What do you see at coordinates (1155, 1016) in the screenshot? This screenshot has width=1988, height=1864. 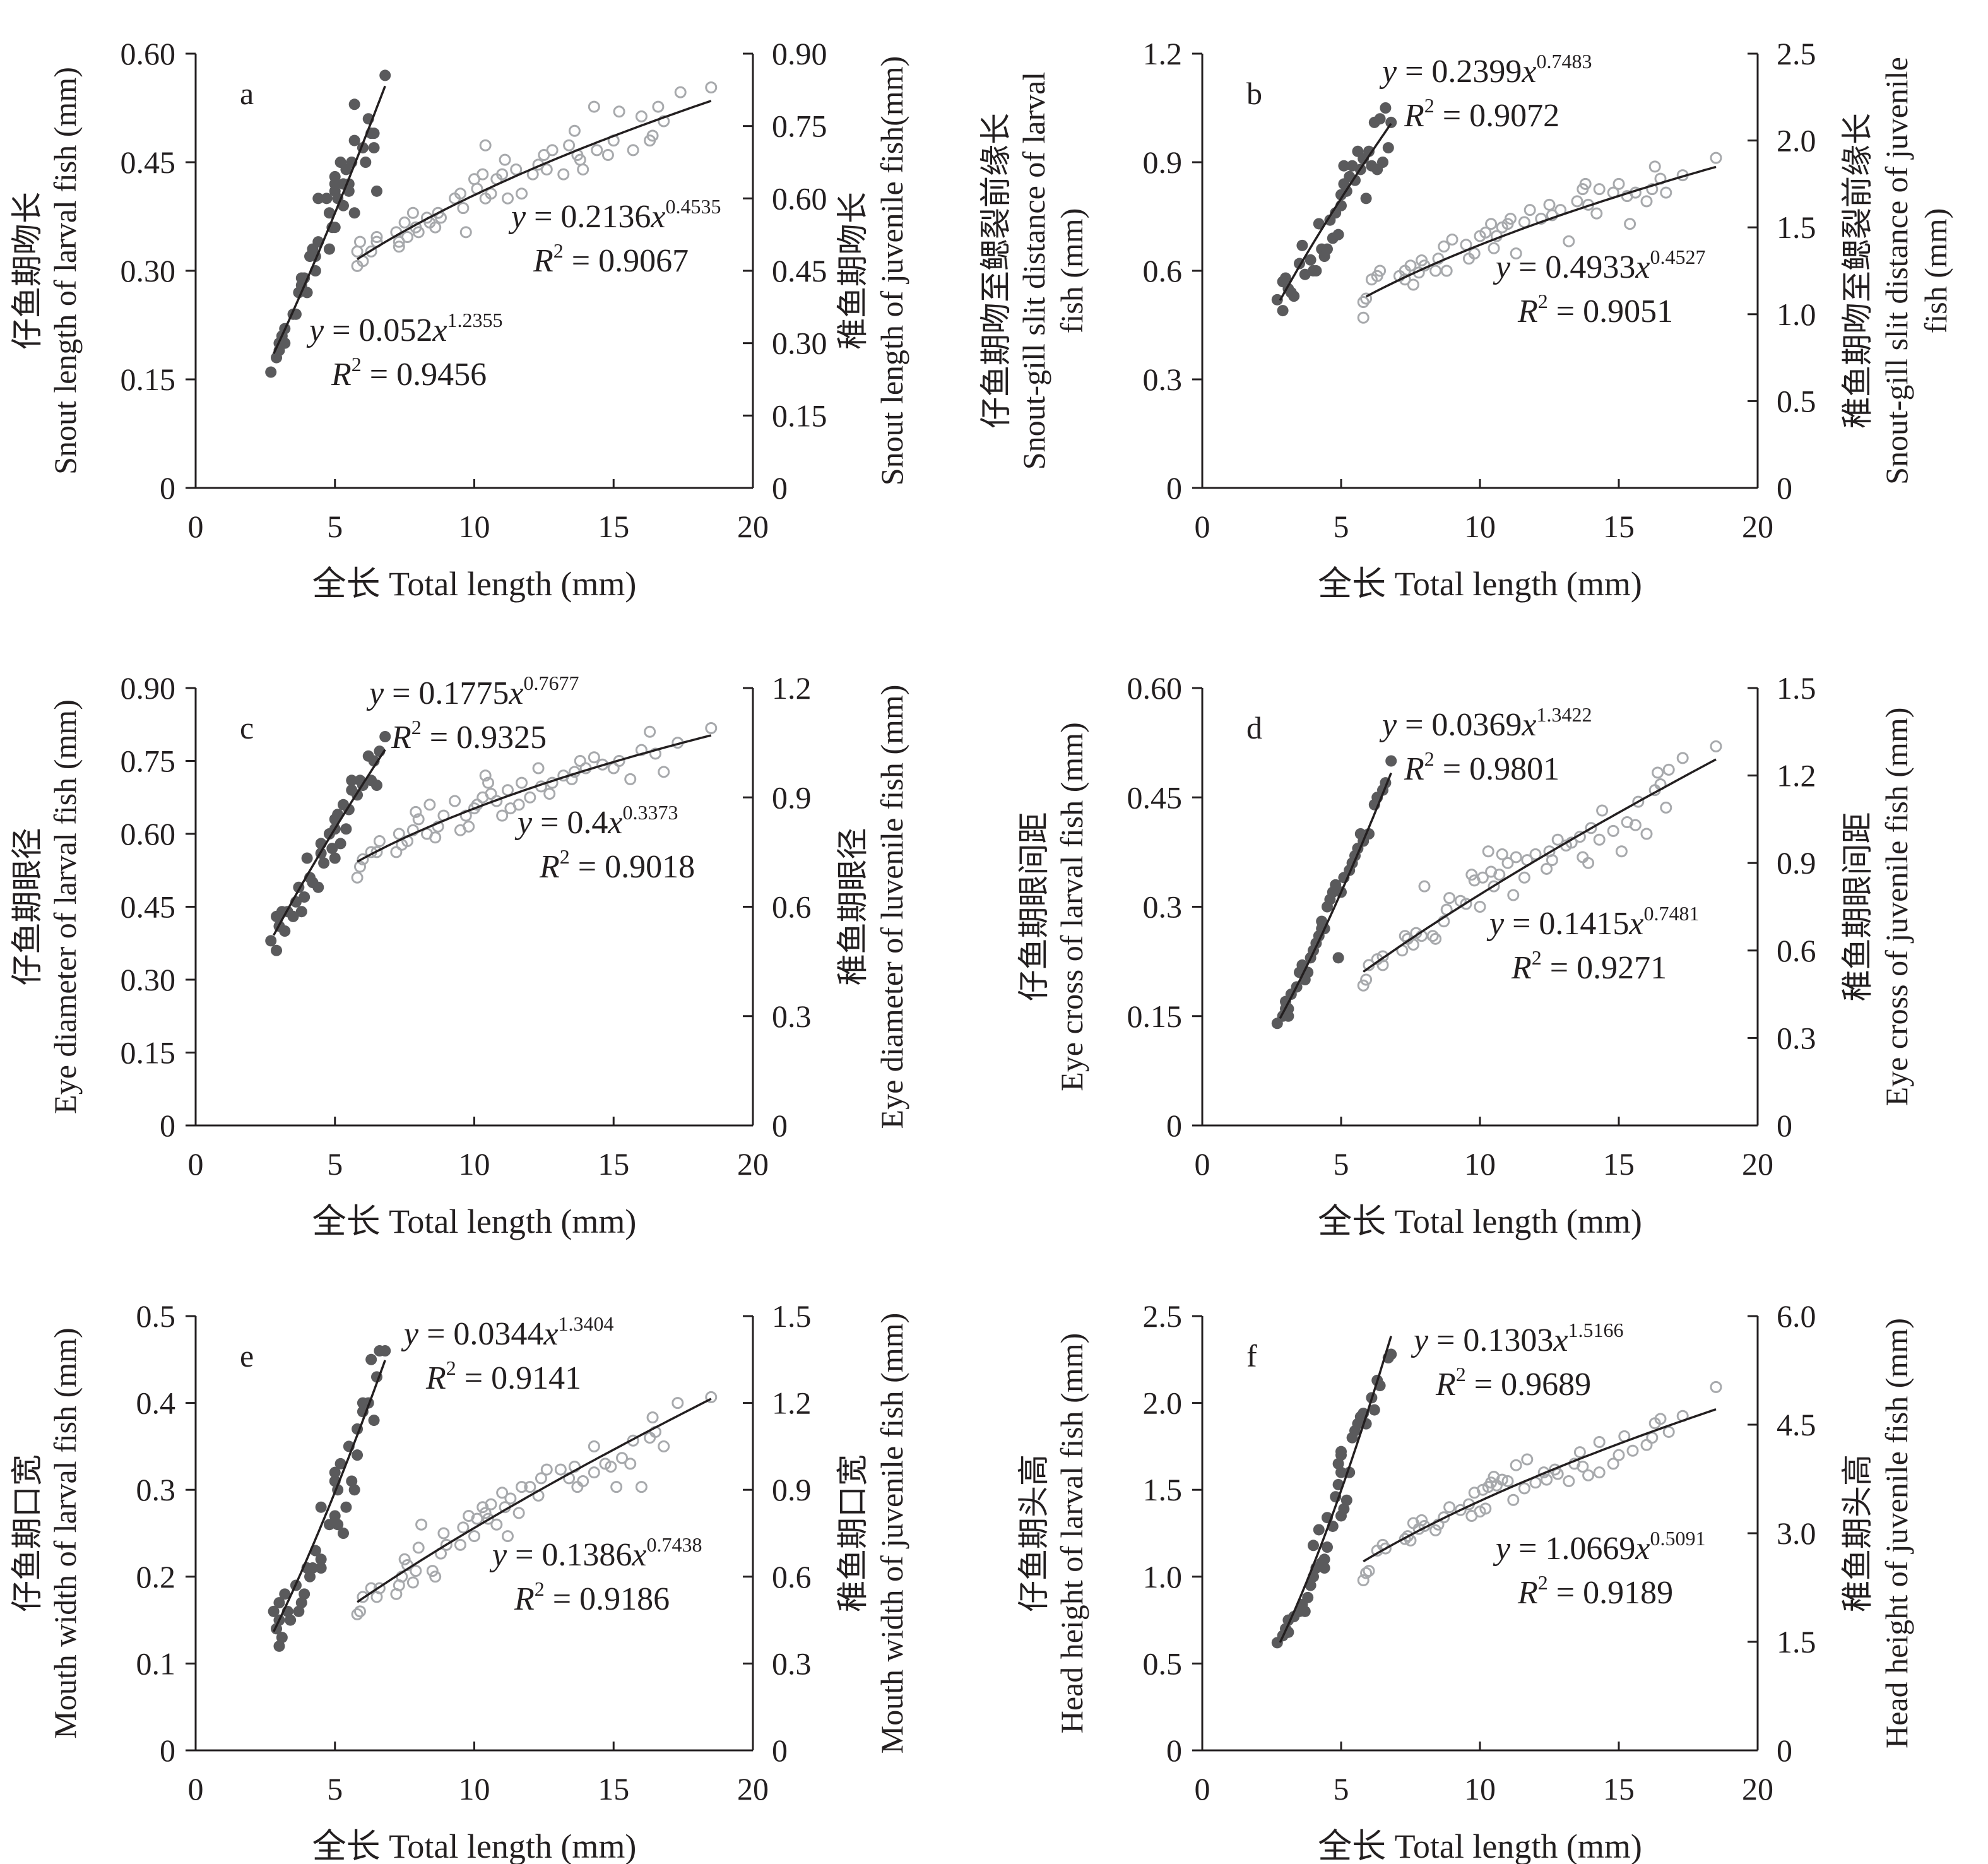 I see `left-y-tick-label: 0.15` at bounding box center [1155, 1016].